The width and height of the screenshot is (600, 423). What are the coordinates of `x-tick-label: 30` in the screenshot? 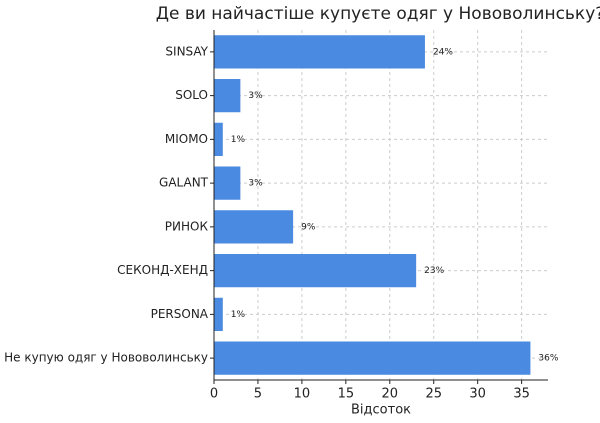 It's located at (477, 394).